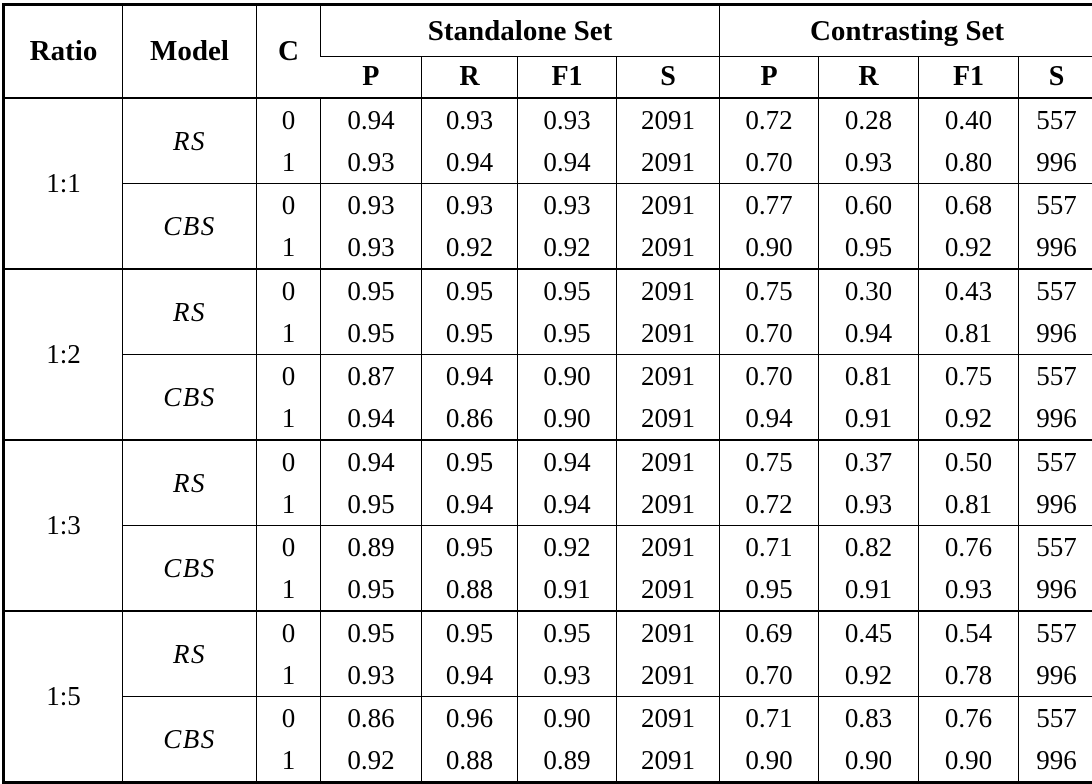 This screenshot has height=784, width=1092. What do you see at coordinates (869, 718) in the screenshot?
I see `metric-cell: 0.83` at bounding box center [869, 718].